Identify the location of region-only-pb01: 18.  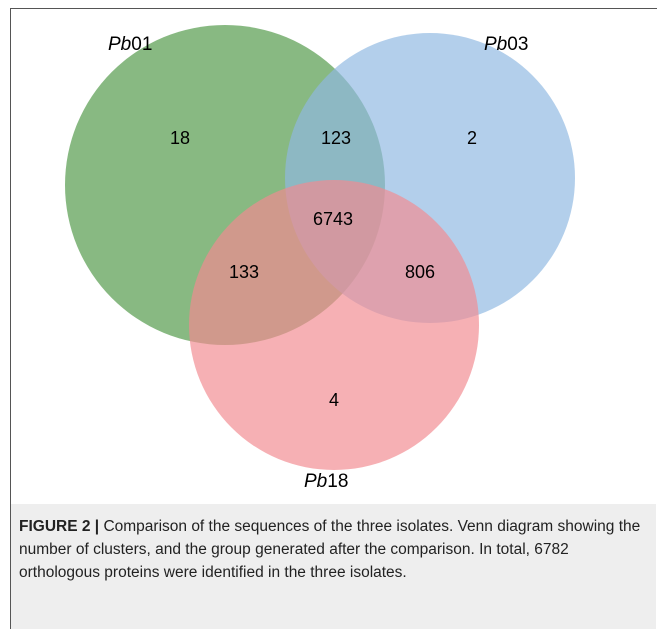
(180, 138).